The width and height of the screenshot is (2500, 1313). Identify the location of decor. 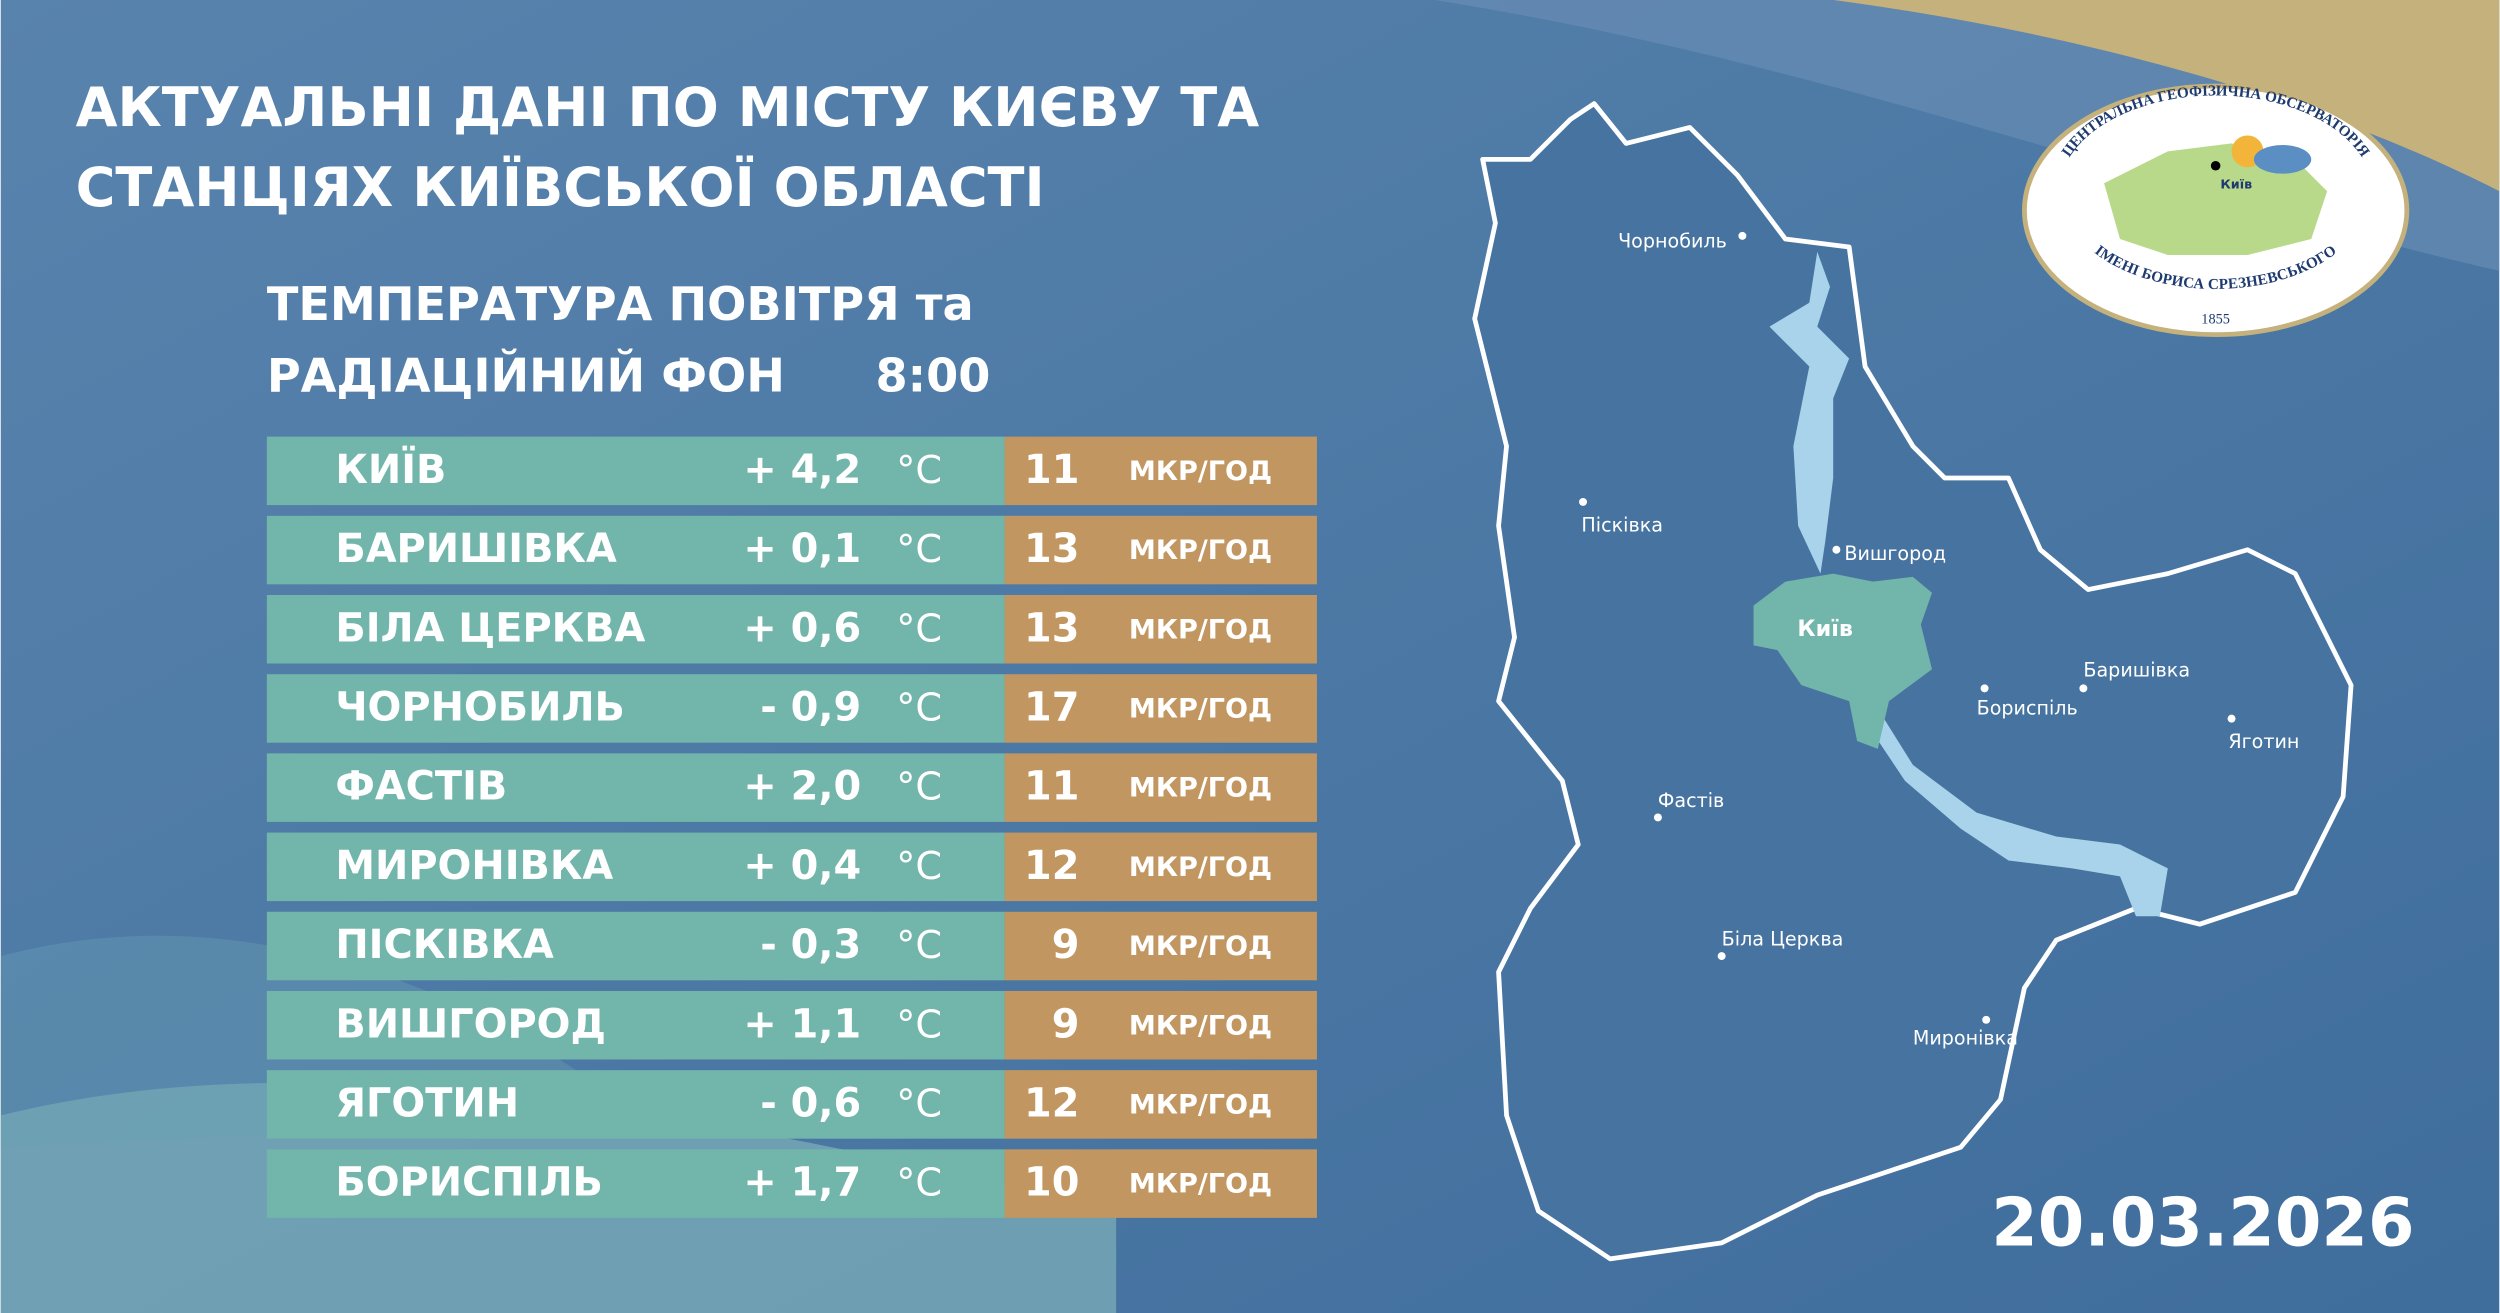
(2166, 96).